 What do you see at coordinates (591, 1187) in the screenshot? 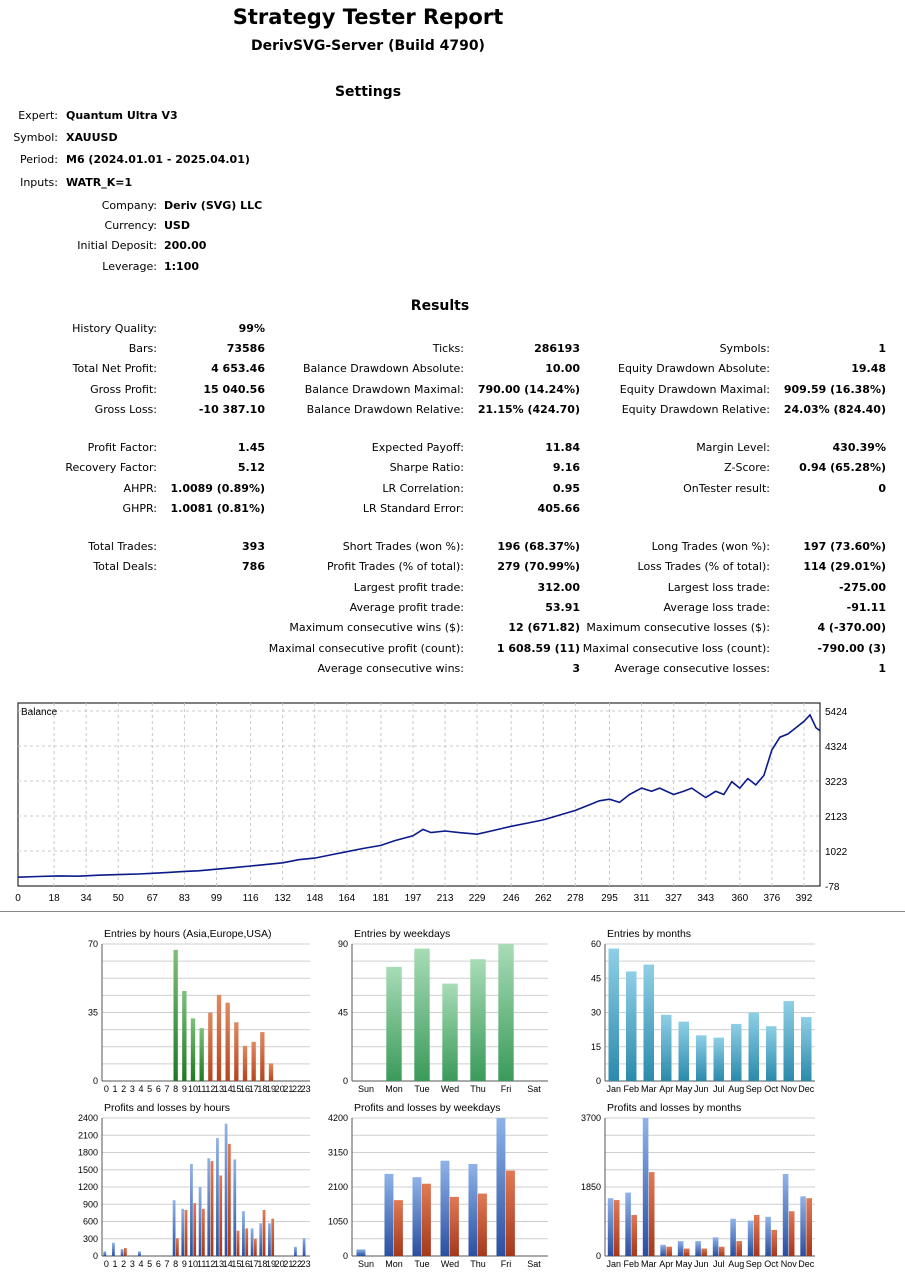
I see `chart-y-tick: 1850` at bounding box center [591, 1187].